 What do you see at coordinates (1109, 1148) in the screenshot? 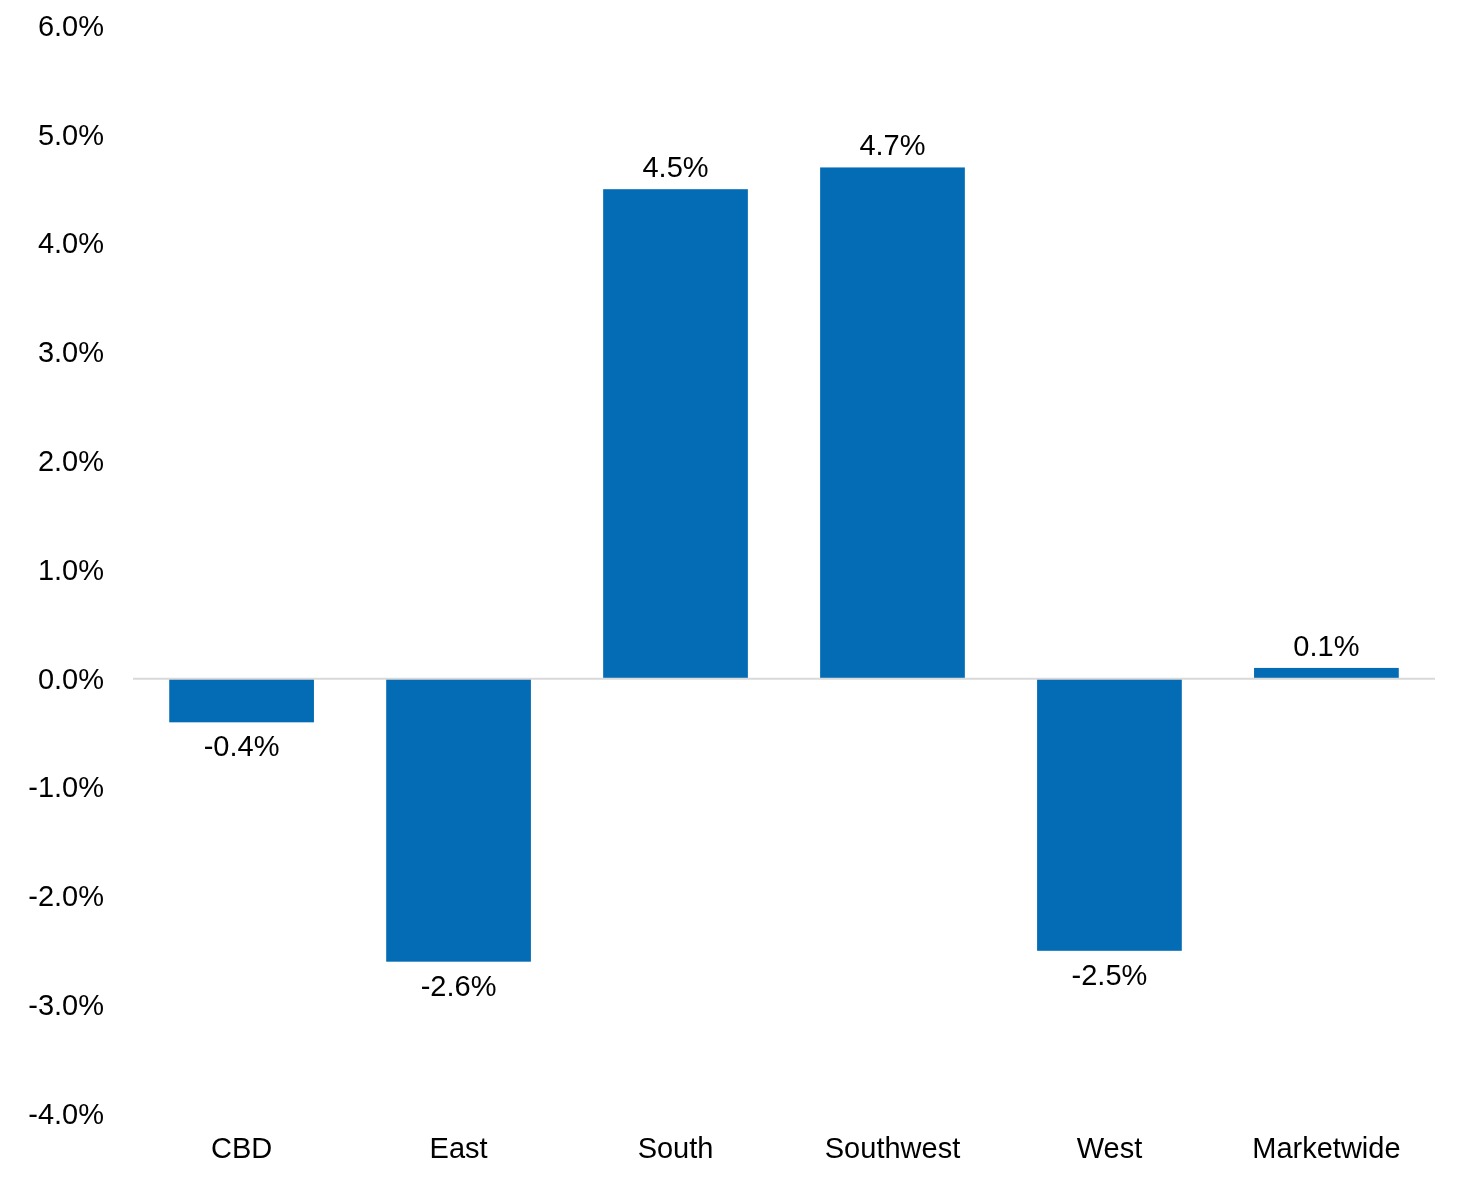
I see `x-tick-label: West` at bounding box center [1109, 1148].